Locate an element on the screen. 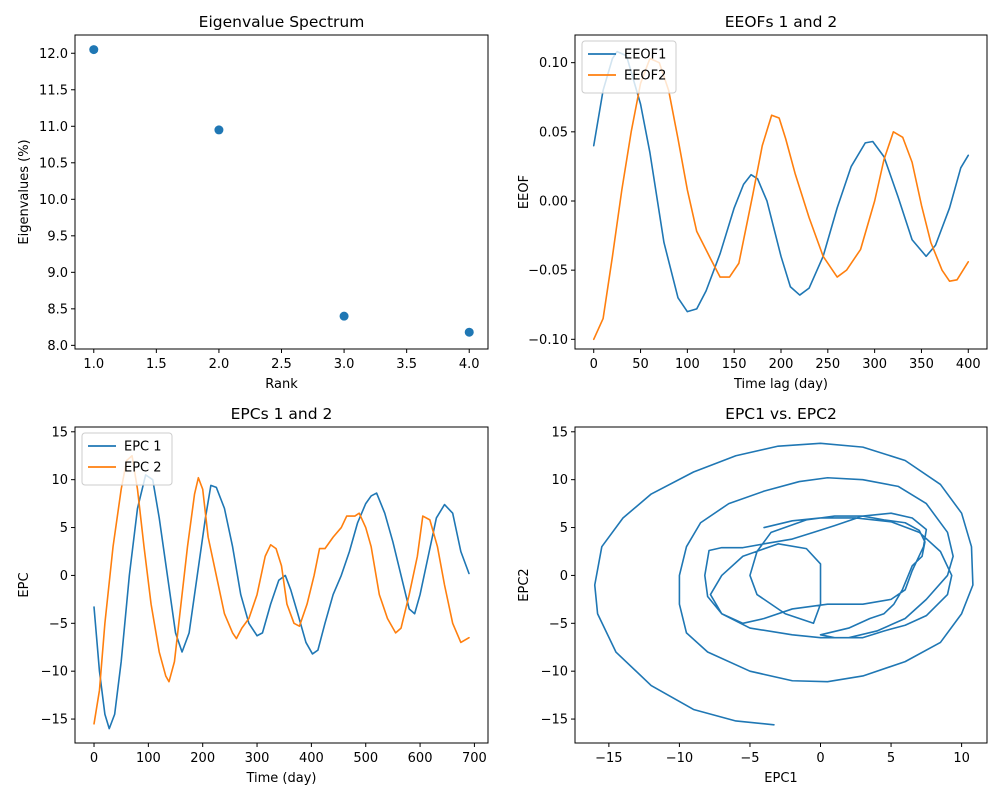 The height and width of the screenshot is (800, 1000). x-tick-label: 350 is located at coordinates (921, 364).